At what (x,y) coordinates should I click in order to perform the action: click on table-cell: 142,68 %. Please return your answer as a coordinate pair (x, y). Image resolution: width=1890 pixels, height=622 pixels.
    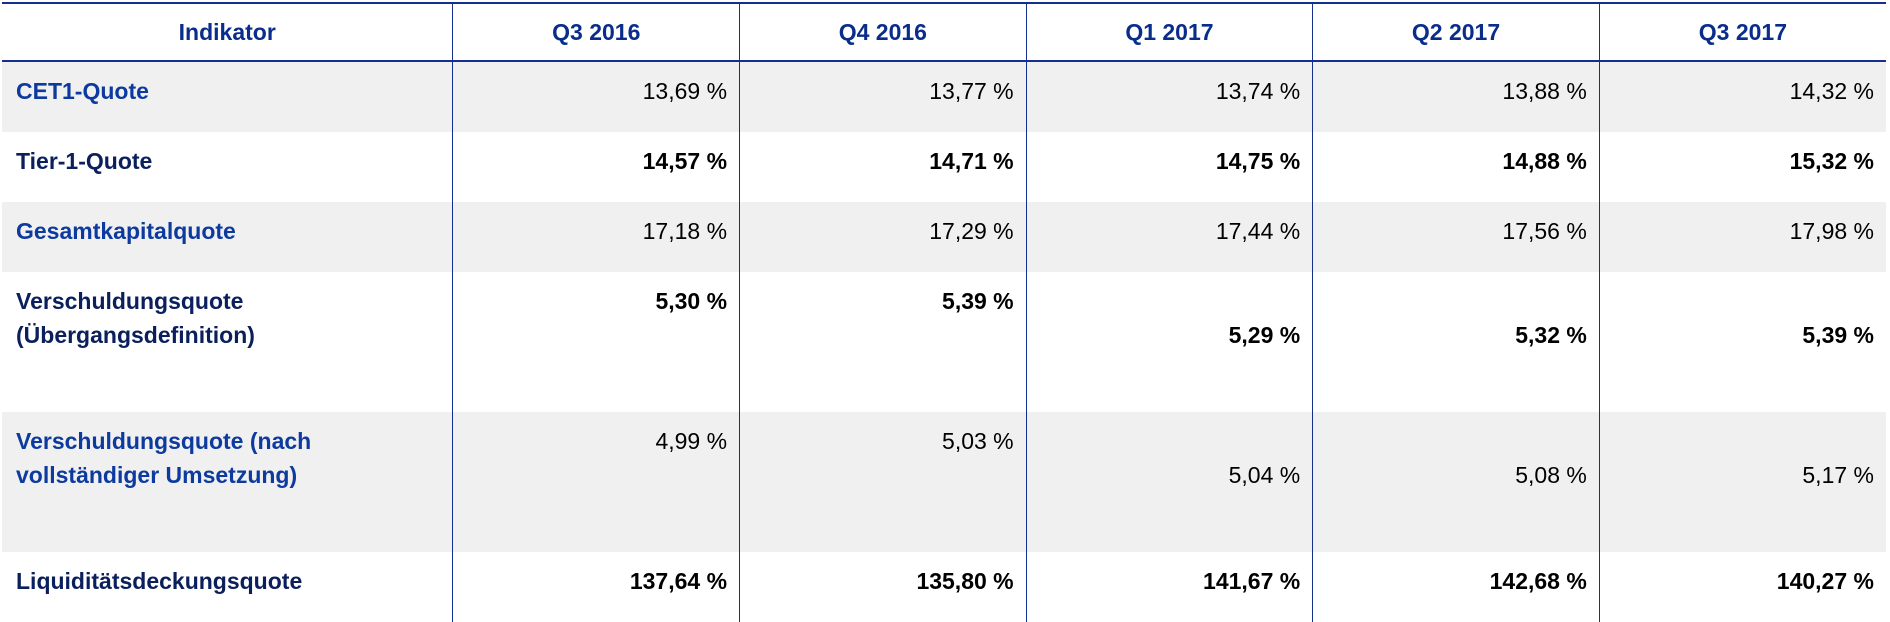
    Looking at the image, I should click on (1456, 587).